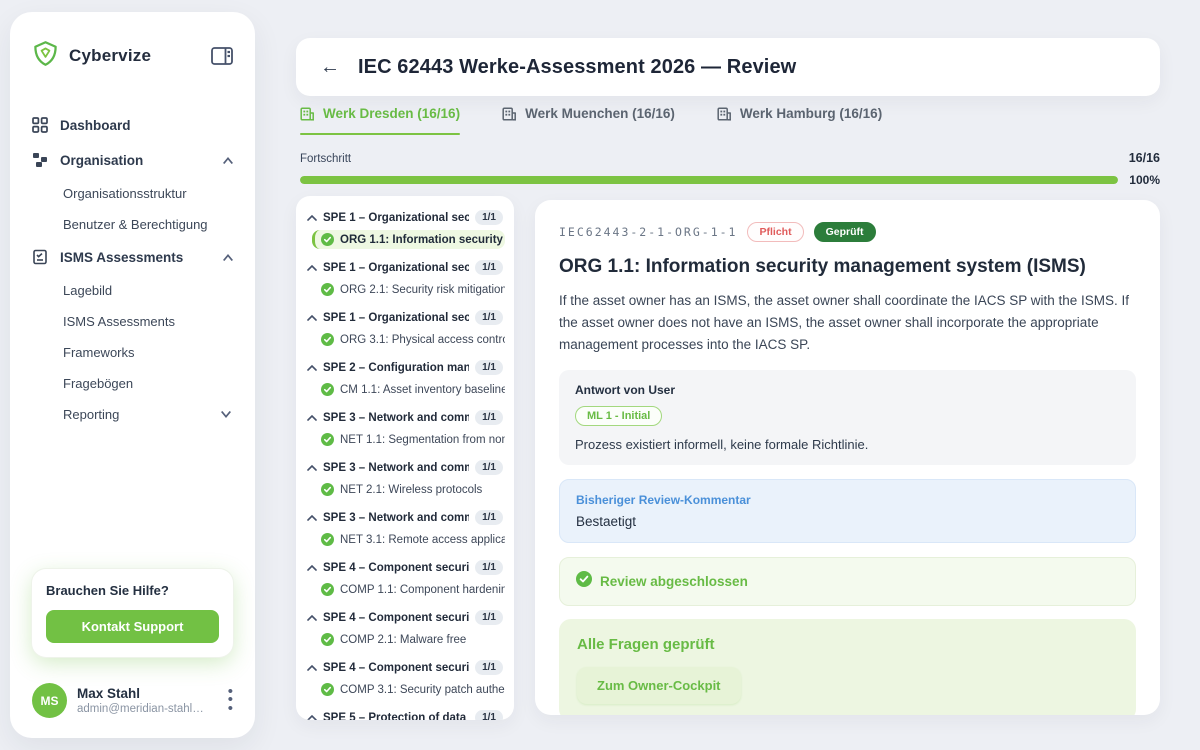 The width and height of the screenshot is (1200, 750). I want to click on tree-question-item: COMP 2.1: Malware free, so click(410, 639).